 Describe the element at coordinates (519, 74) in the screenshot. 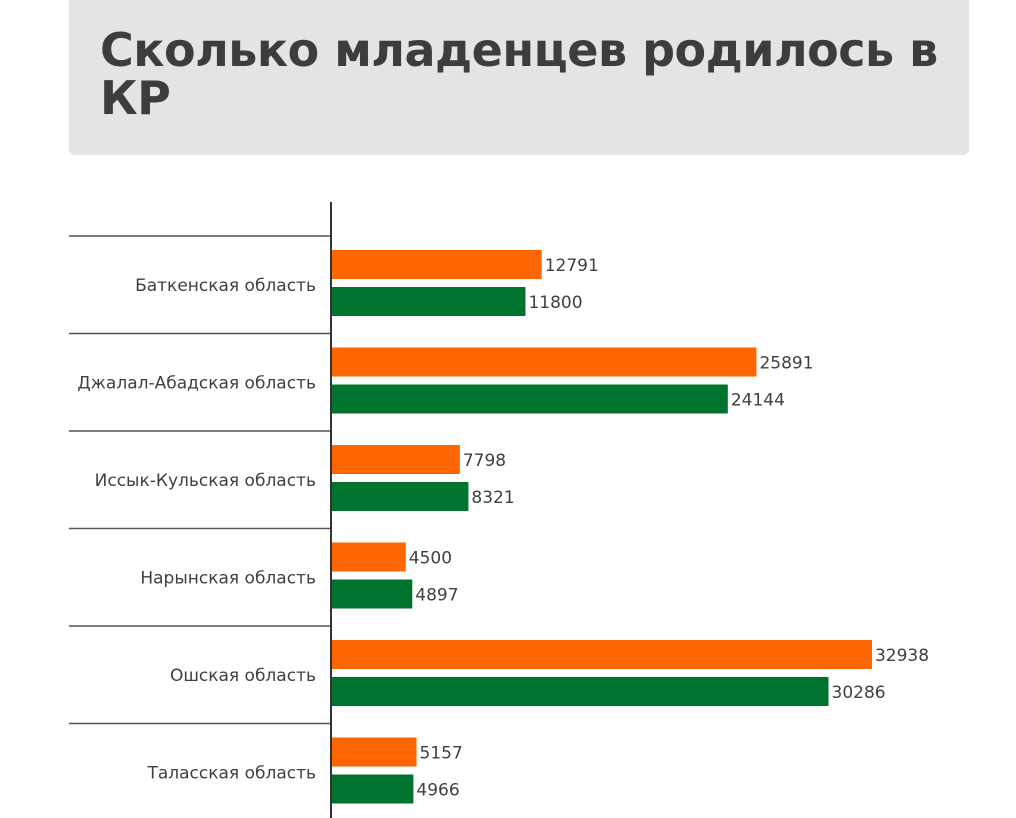

I see `chart-title: Сколько младенцев родилось в КР` at that location.